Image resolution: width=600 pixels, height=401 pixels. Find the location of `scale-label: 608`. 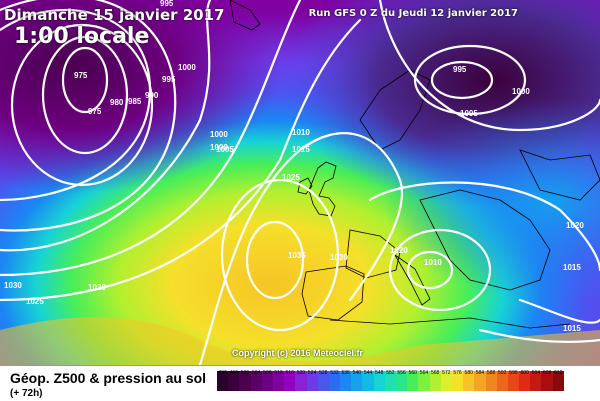

scale-label: 608 is located at coordinates (547, 373).